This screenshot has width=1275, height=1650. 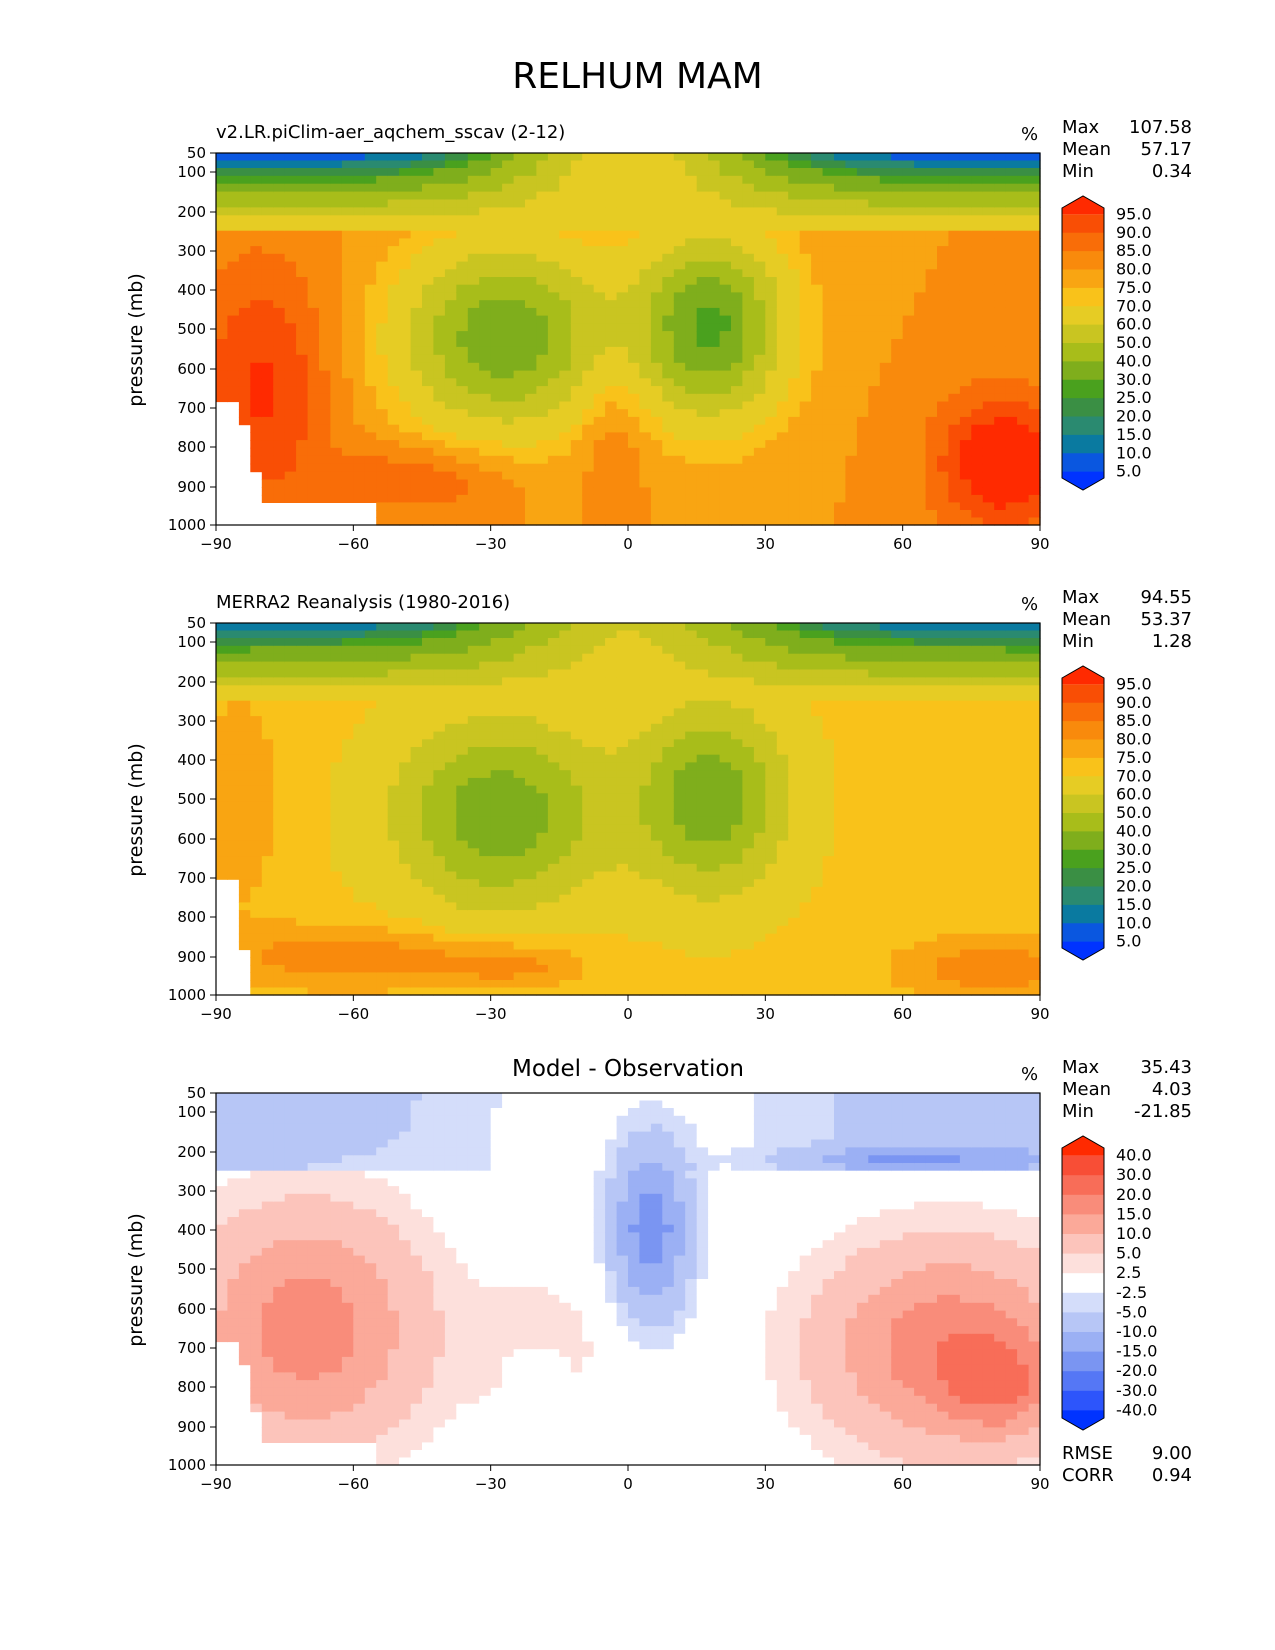 I want to click on colorbar-segment, so click(x=1083, y=224).